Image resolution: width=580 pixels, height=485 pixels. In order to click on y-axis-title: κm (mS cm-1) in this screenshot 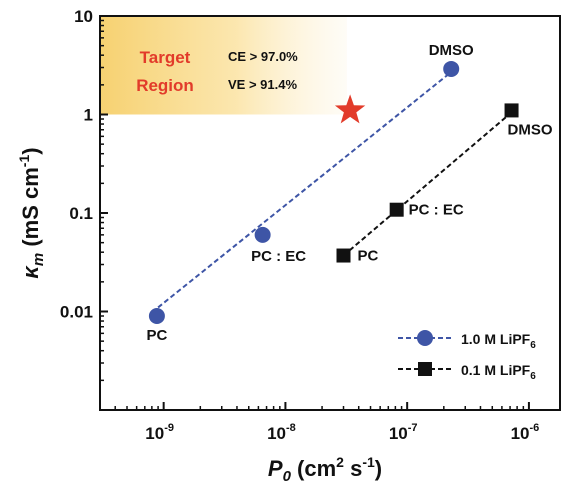, I will do `click(31, 212)`.